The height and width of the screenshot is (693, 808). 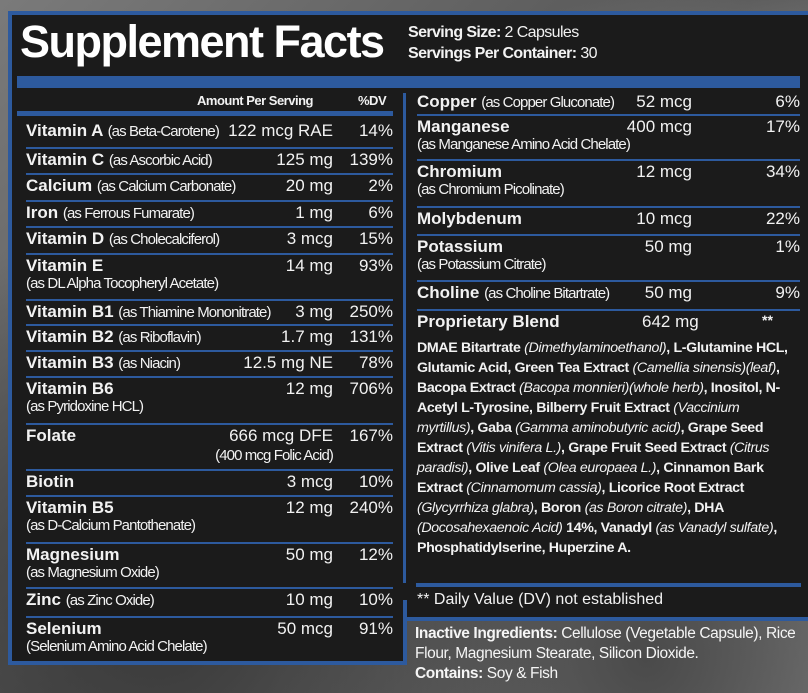 What do you see at coordinates (304, 159) in the screenshot?
I see `nutrient-amount: 125 mg` at bounding box center [304, 159].